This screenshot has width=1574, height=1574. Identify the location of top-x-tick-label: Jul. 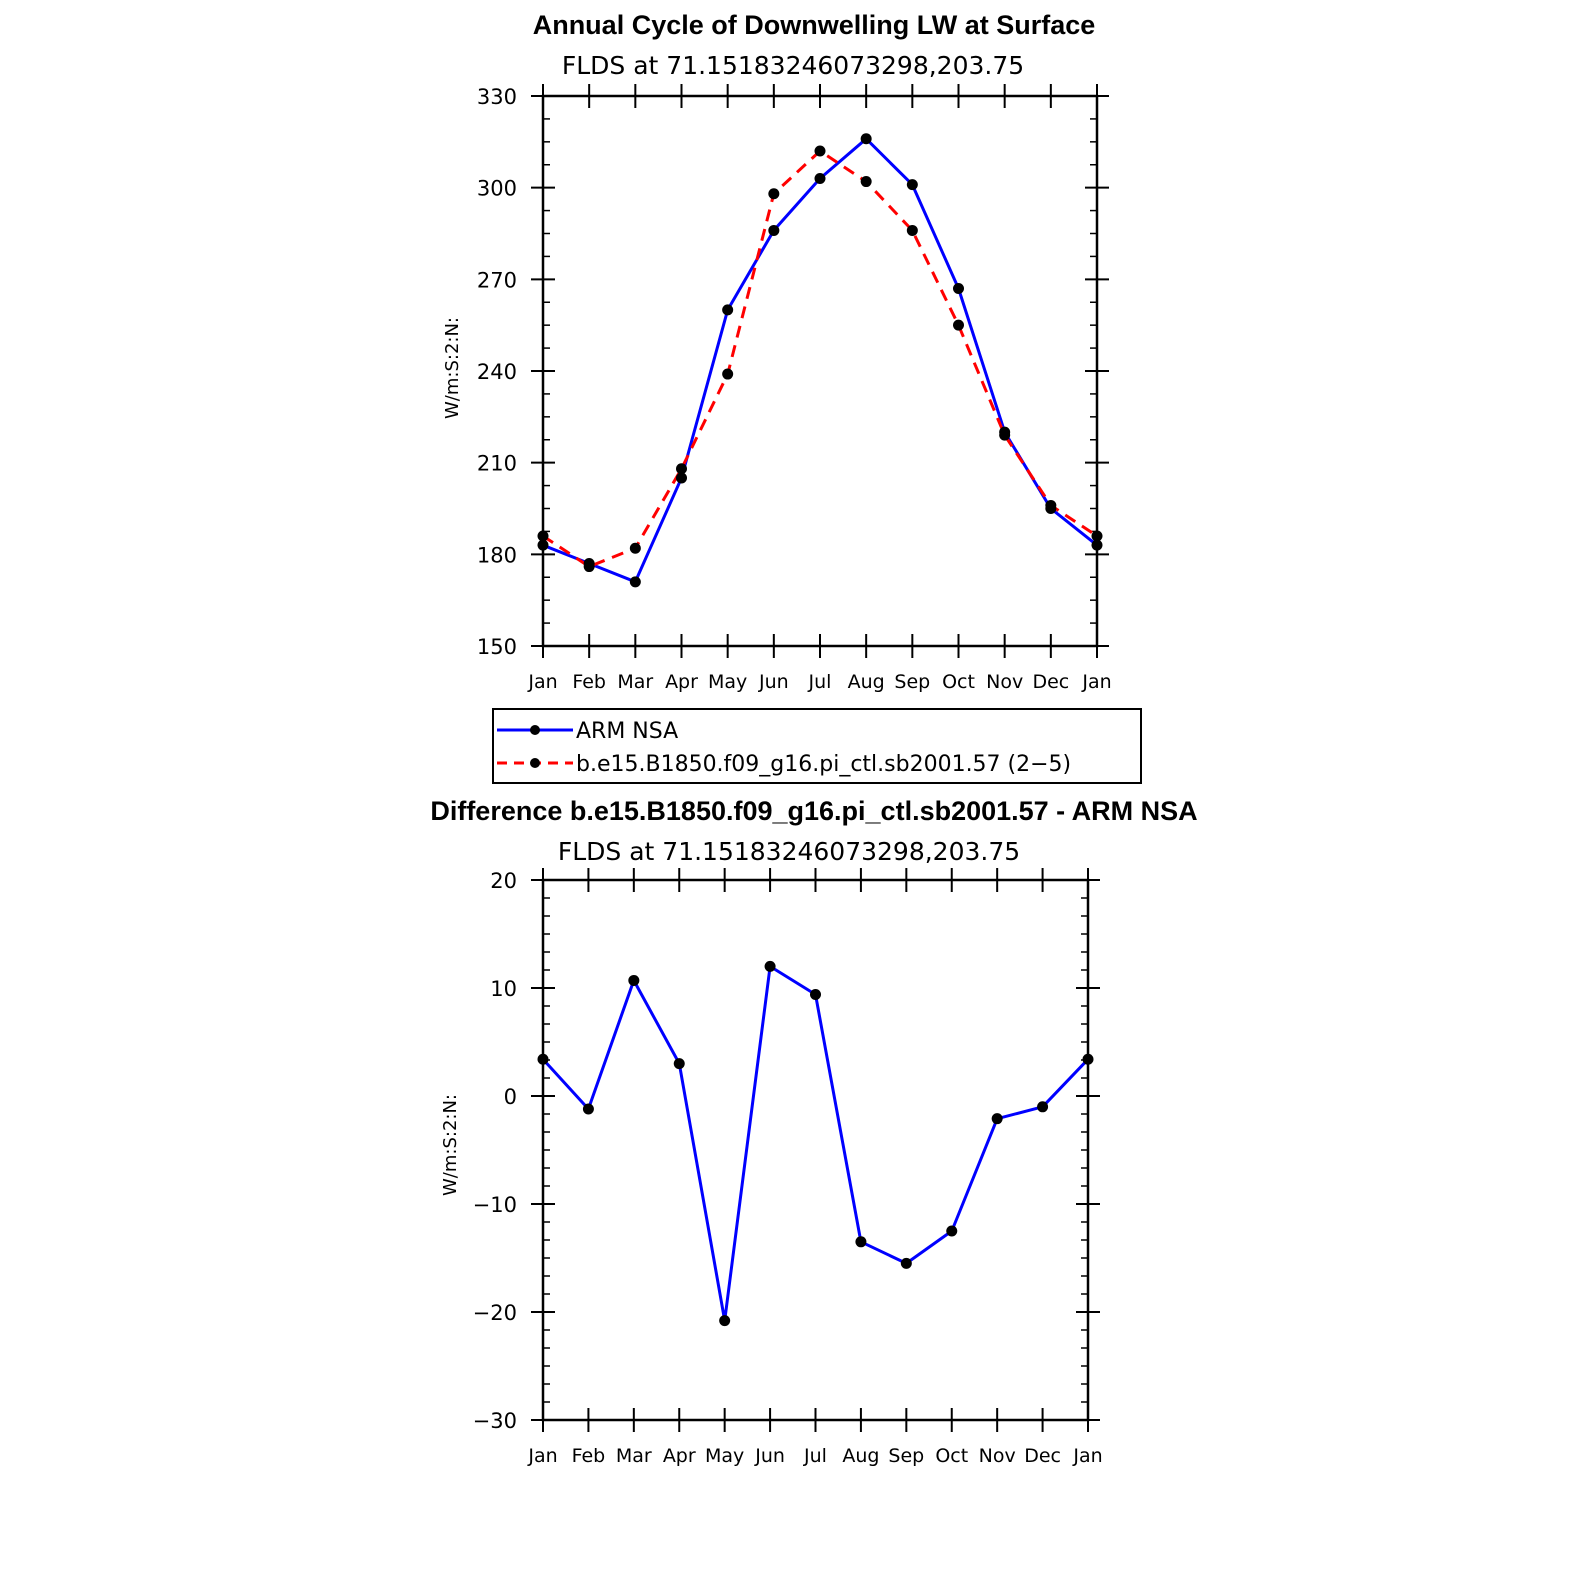
(820, 682).